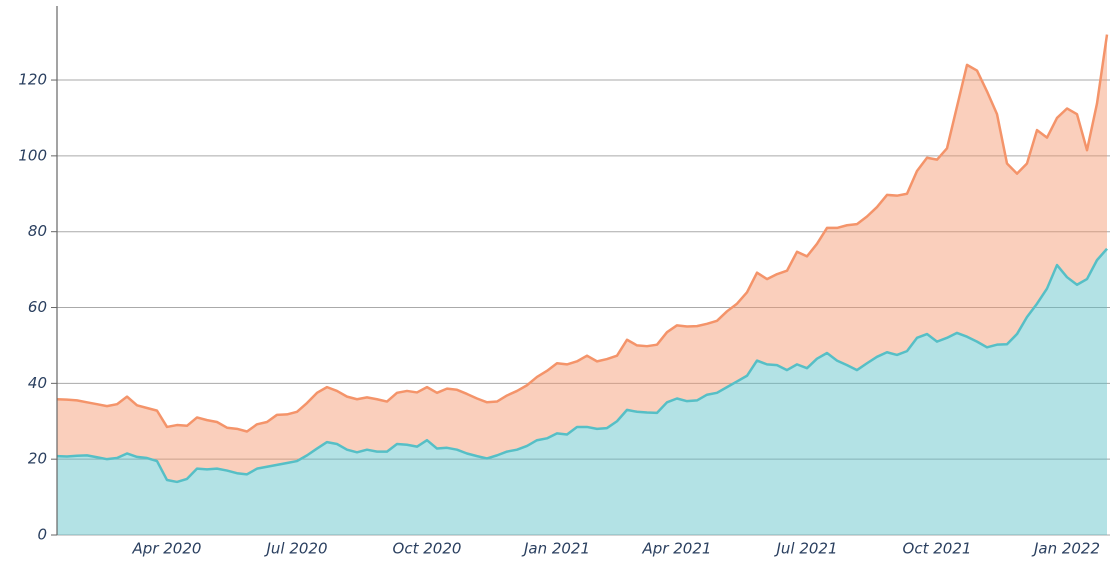  What do you see at coordinates (32, 155) in the screenshot?
I see `y-tick-label: 100` at bounding box center [32, 155].